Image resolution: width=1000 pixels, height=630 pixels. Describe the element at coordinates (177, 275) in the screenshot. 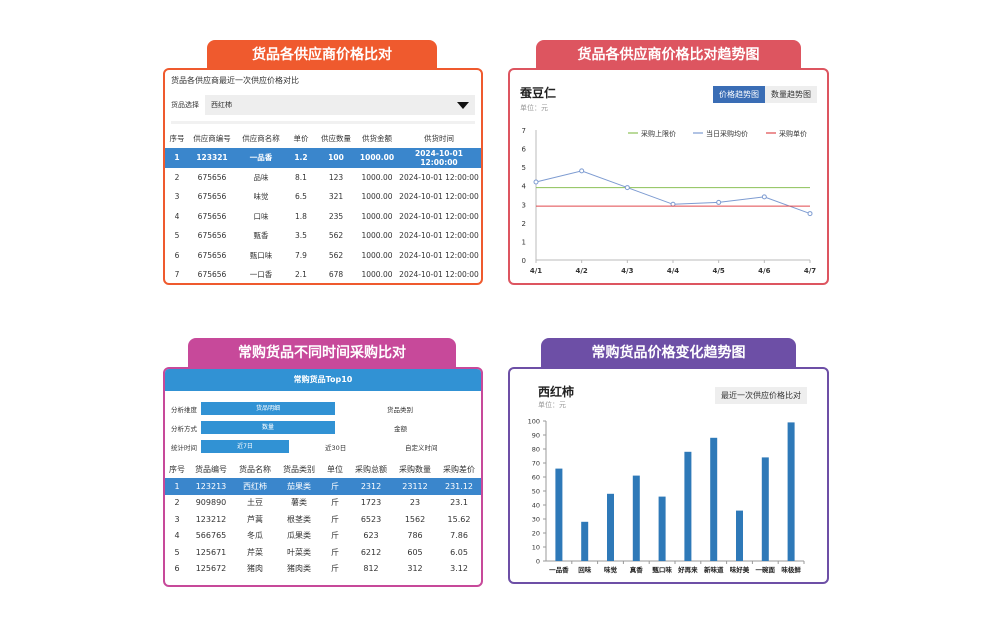

I see `table-cell: 7` at that location.